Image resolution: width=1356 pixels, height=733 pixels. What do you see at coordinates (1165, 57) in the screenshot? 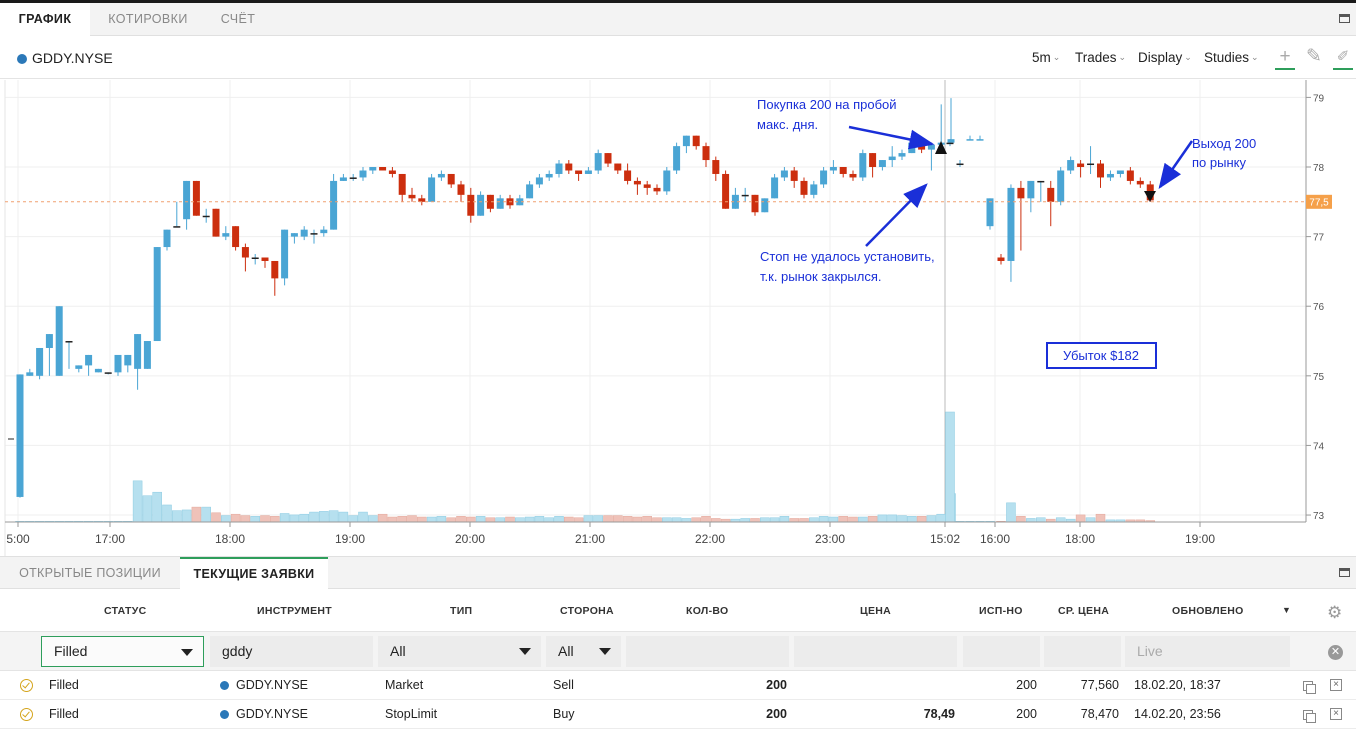
I see `display-dropdown: Display ⌄` at bounding box center [1165, 57].